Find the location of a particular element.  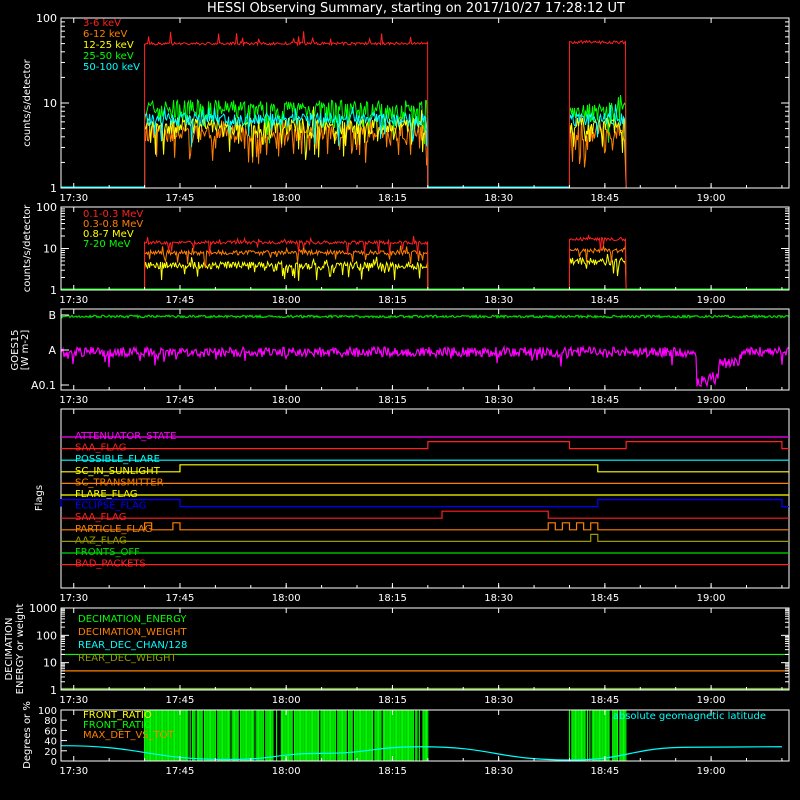

legend-entry: 0.3-0.8 MeV is located at coordinates (113, 224).